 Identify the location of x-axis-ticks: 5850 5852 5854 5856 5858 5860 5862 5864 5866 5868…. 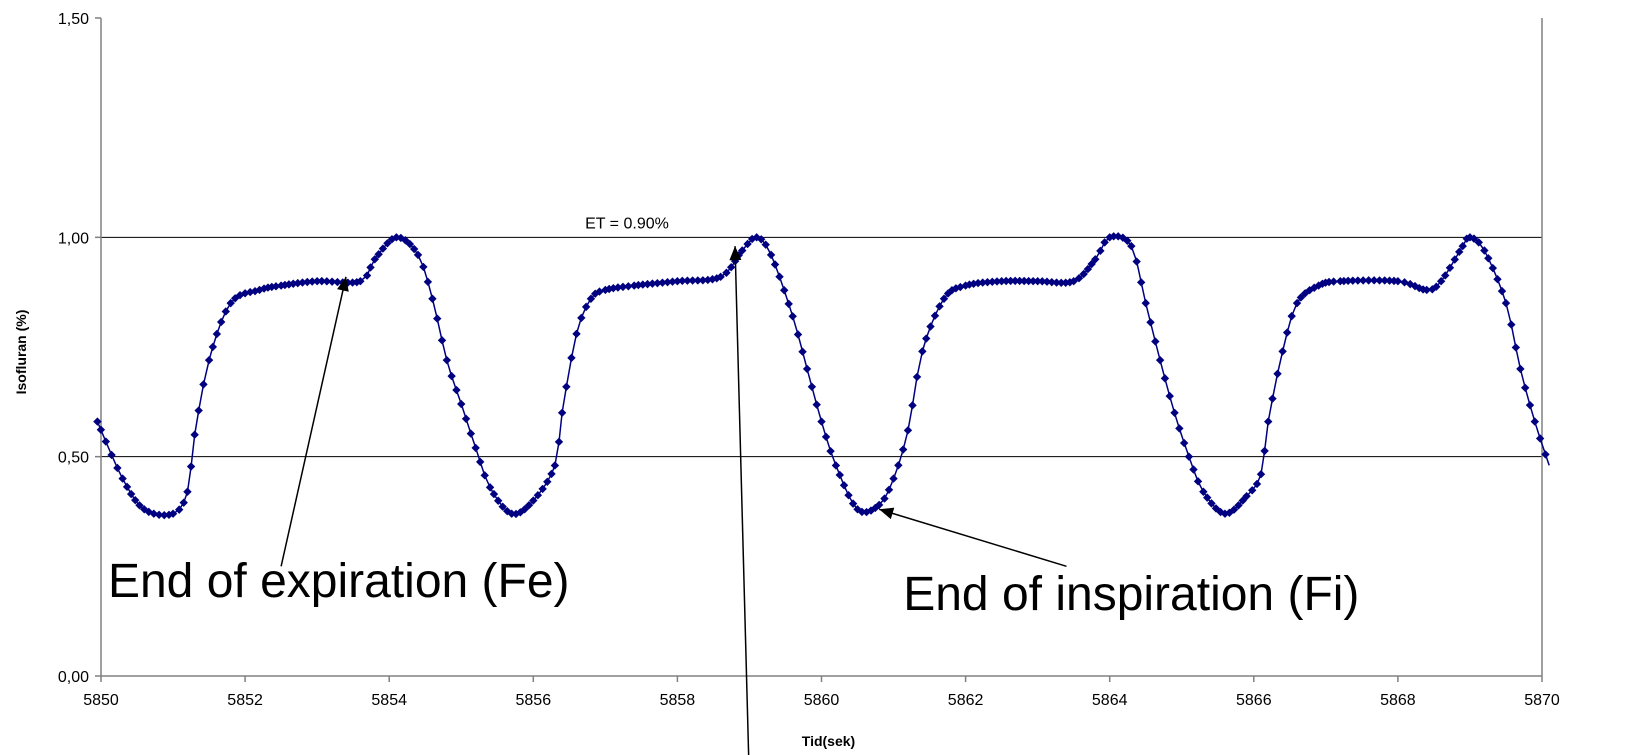
(821, 692).